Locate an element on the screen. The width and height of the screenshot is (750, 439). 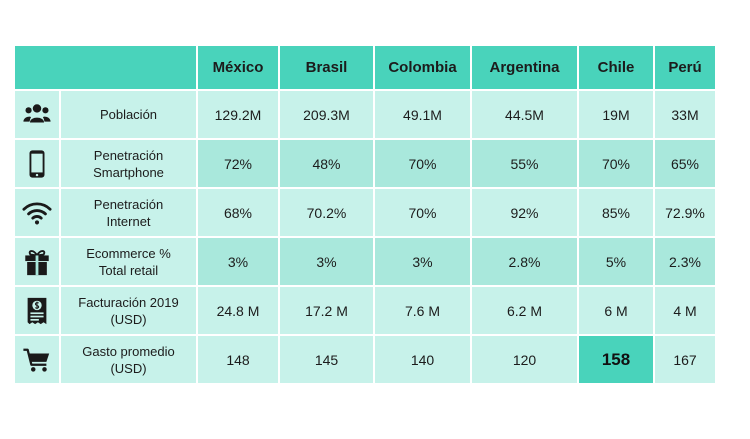
gift-icon is located at coordinates (37, 262).